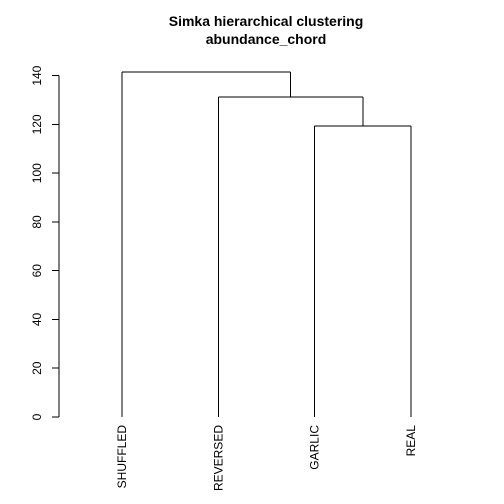 The image size is (504, 504). I want to click on y-tick-label: 140, so click(37, 75).